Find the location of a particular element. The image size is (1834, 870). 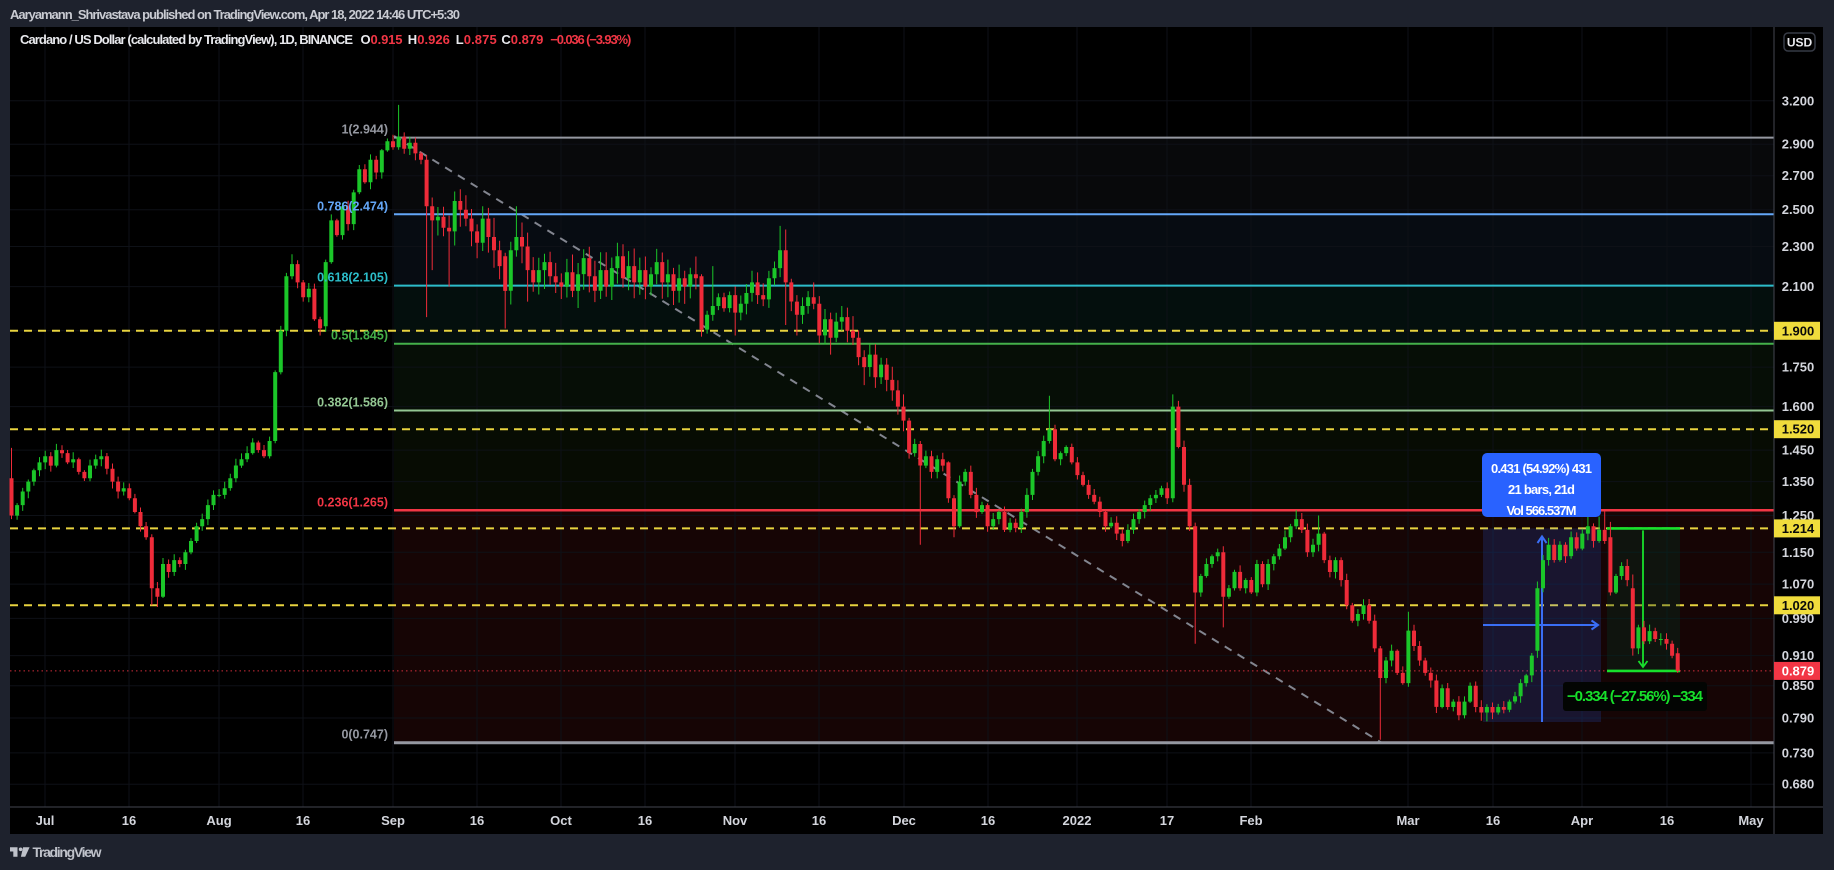

svg-text: 2.900 is located at coordinates (1798, 144).